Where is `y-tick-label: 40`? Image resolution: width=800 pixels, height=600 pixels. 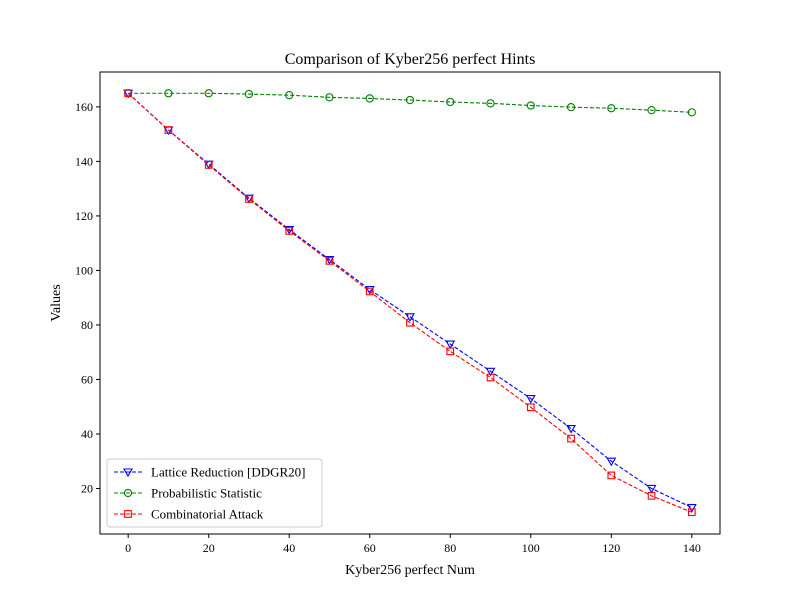
y-tick-label: 40 is located at coordinates (87, 434).